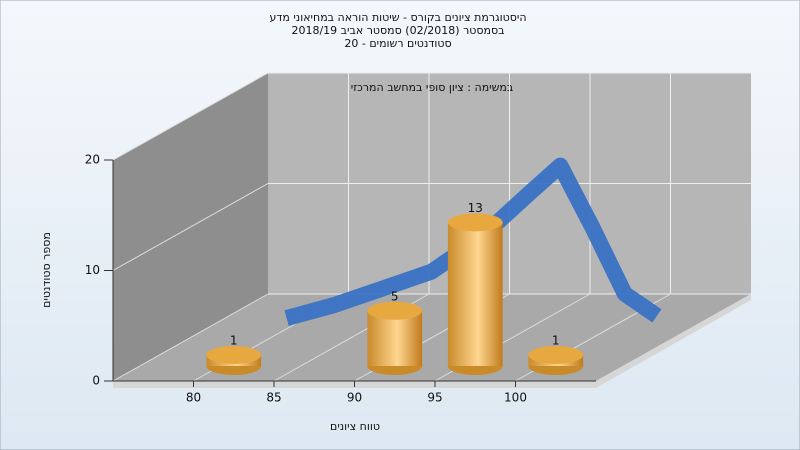 This screenshot has width=800, height=450. Describe the element at coordinates (354, 398) in the screenshot. I see `x-tick-label: 90` at that location.